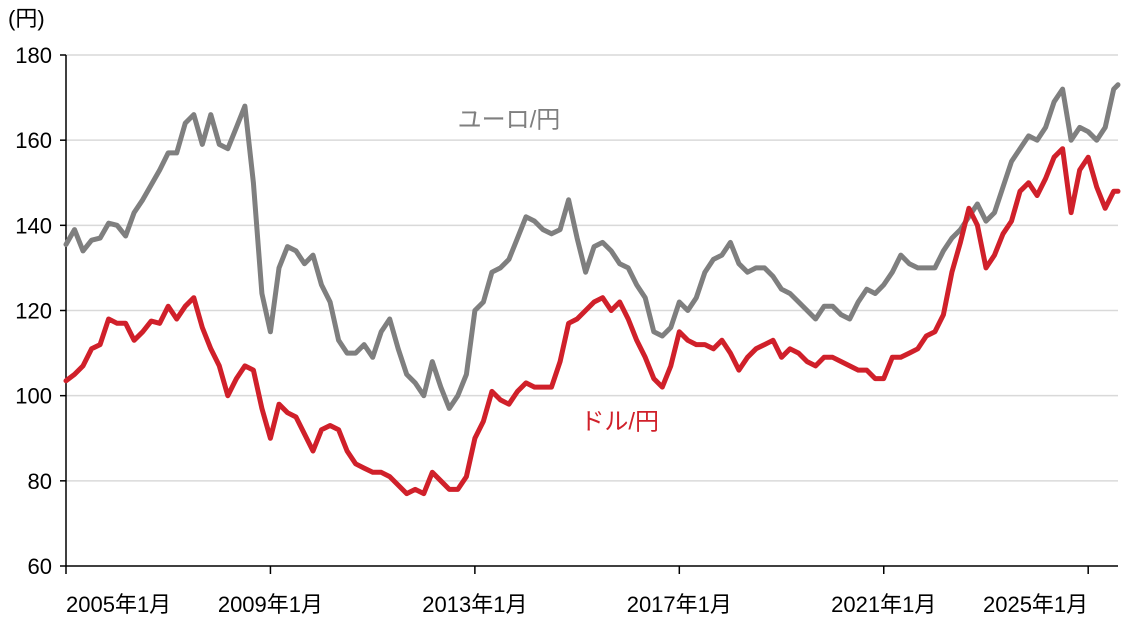 The width and height of the screenshot is (1146, 622). What do you see at coordinates (509, 119) in the screenshot?
I see `series-label-eur-jpy: ユーロ/円` at bounding box center [509, 119].